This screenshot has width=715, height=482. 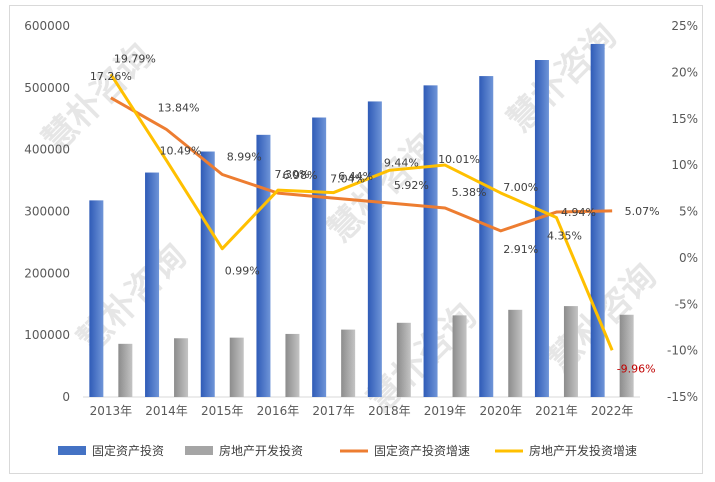 What do you see at coordinates (111, 76) in the screenshot?
I see `fixed-investment-growth-label: 17.26%` at bounding box center [111, 76].